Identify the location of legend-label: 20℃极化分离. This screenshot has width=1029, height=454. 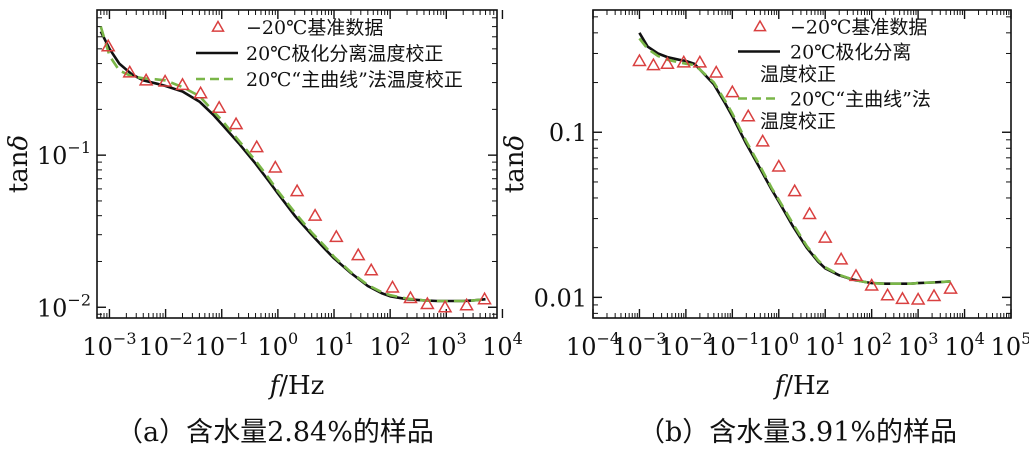
(850, 53).